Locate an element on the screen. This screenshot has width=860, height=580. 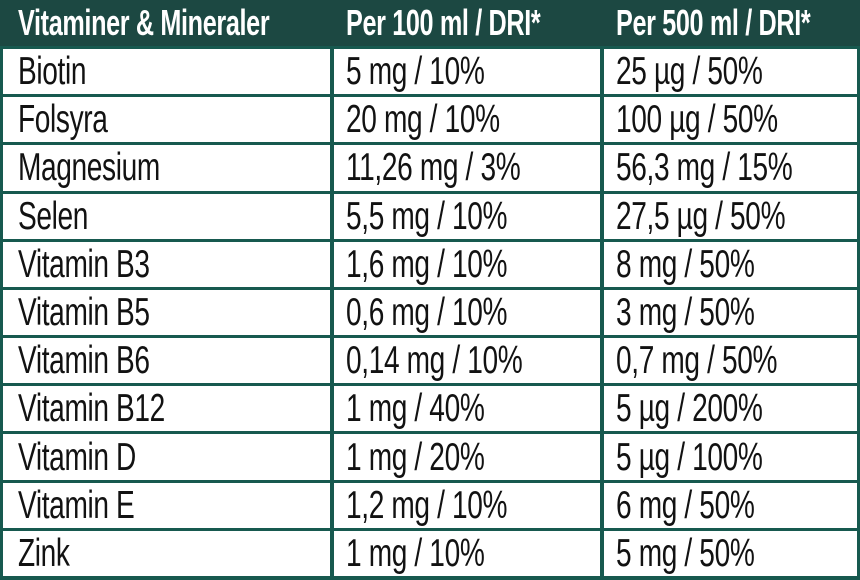
table-row-per500-cell: 0,7 mg / 50% is located at coordinates (730, 361).